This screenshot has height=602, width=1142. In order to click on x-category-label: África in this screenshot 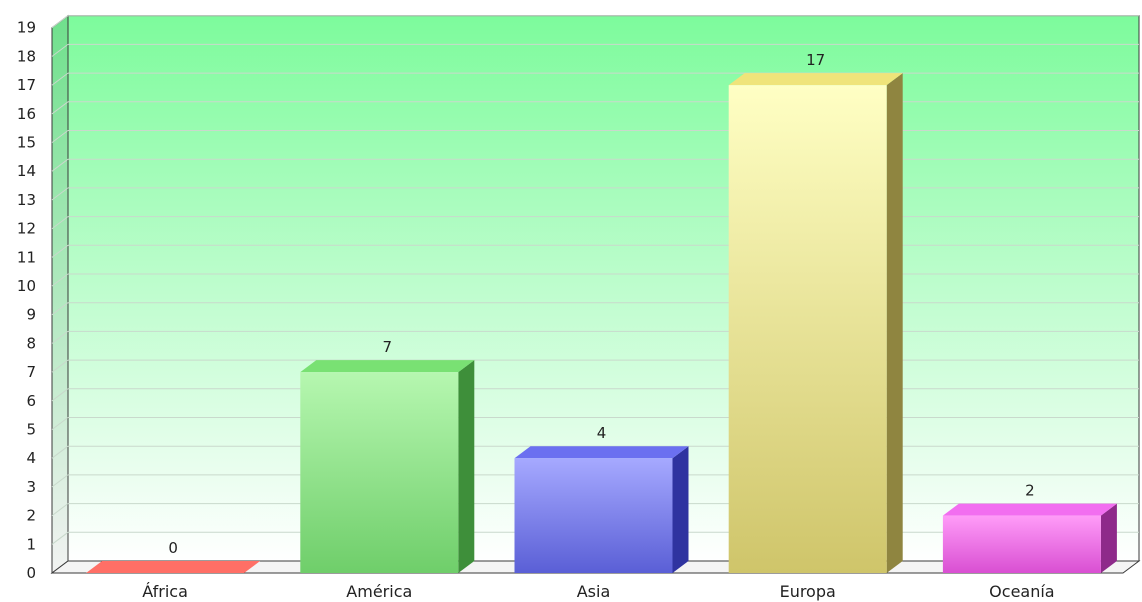, I will do `click(165, 591)`.